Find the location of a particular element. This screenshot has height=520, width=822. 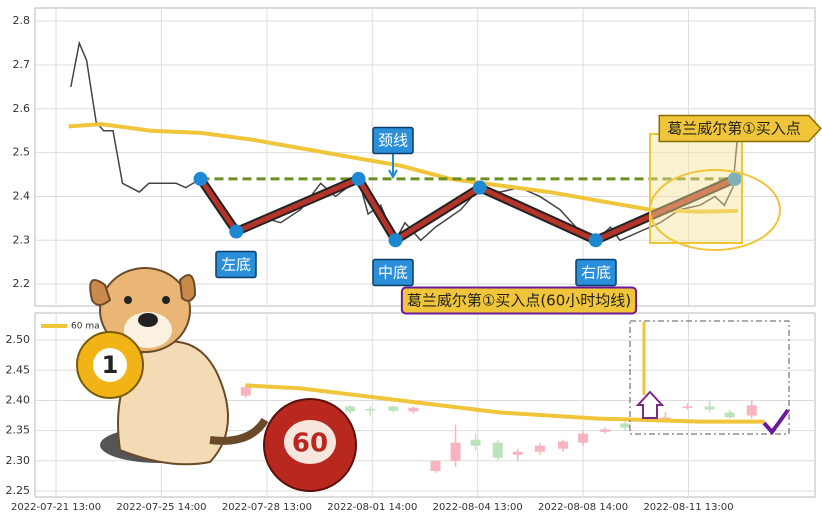

annotation: 右底 is located at coordinates (596, 273).